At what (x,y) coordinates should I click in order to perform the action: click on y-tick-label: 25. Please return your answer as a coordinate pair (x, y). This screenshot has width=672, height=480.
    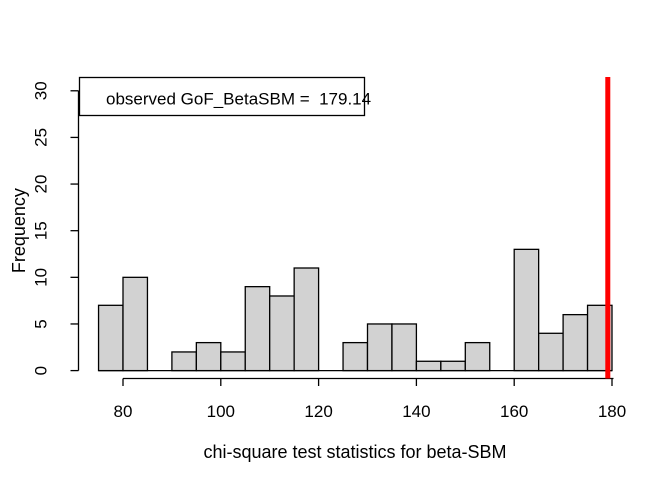
    Looking at the image, I should click on (41, 137).